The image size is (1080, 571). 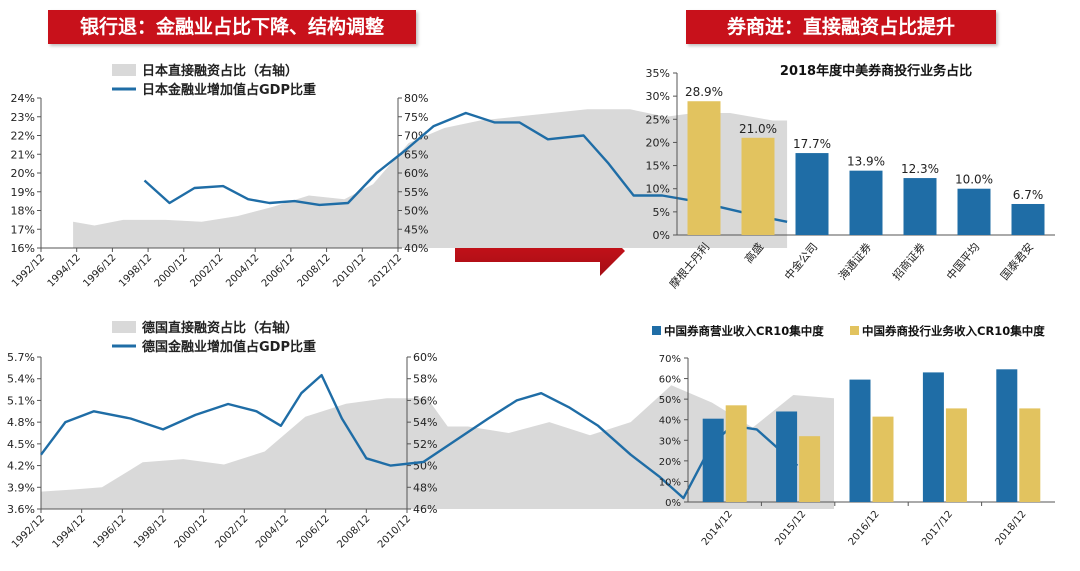 I want to click on x-tick-label: 中金公司, so click(x=800, y=261).